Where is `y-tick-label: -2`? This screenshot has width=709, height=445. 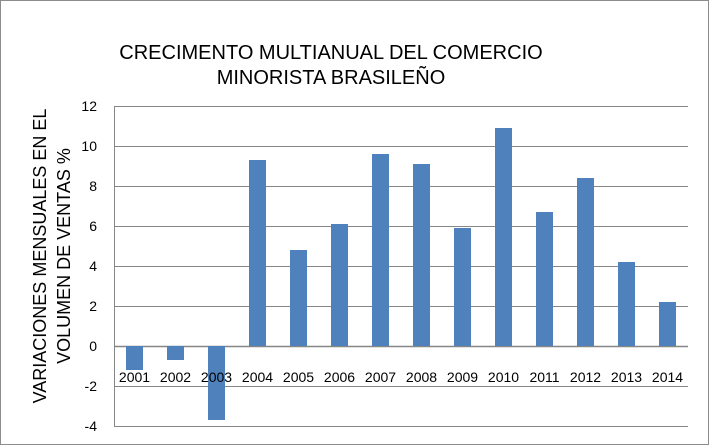 y-tick-label: -2 is located at coordinates (91, 386).